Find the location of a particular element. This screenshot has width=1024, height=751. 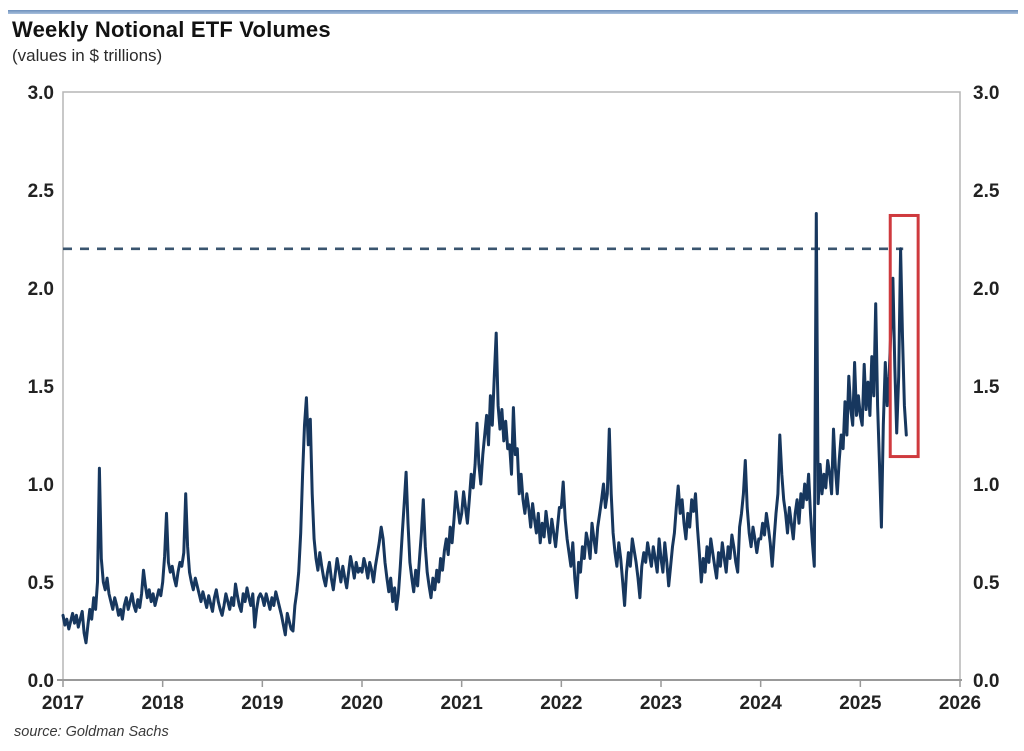

x-axis-label-2018: 2018 is located at coordinates (163, 703).